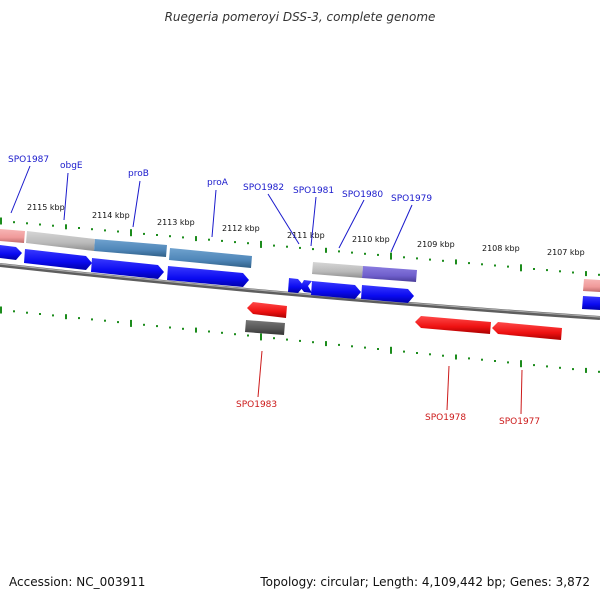 The width and height of the screenshot is (600, 600). What do you see at coordinates (362, 195) in the screenshot?
I see `gene-label-spo1980: SPO1980` at bounding box center [362, 195].